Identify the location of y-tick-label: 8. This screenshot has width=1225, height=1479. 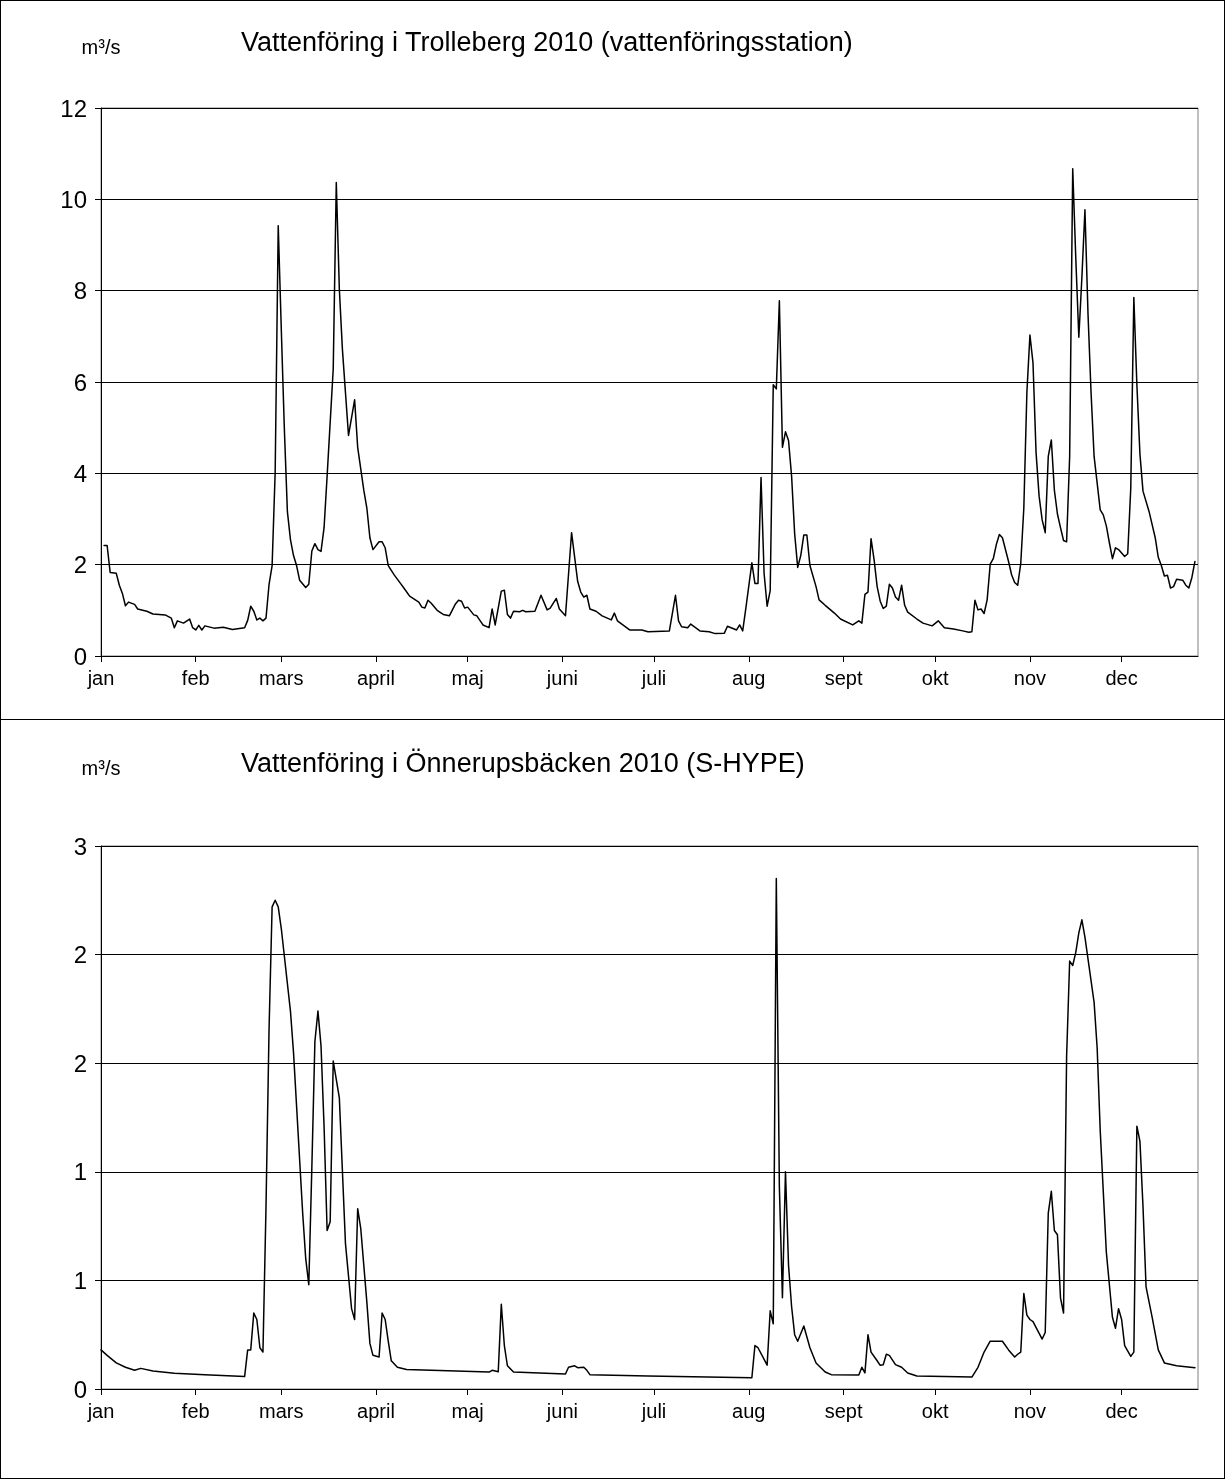
(80, 291).